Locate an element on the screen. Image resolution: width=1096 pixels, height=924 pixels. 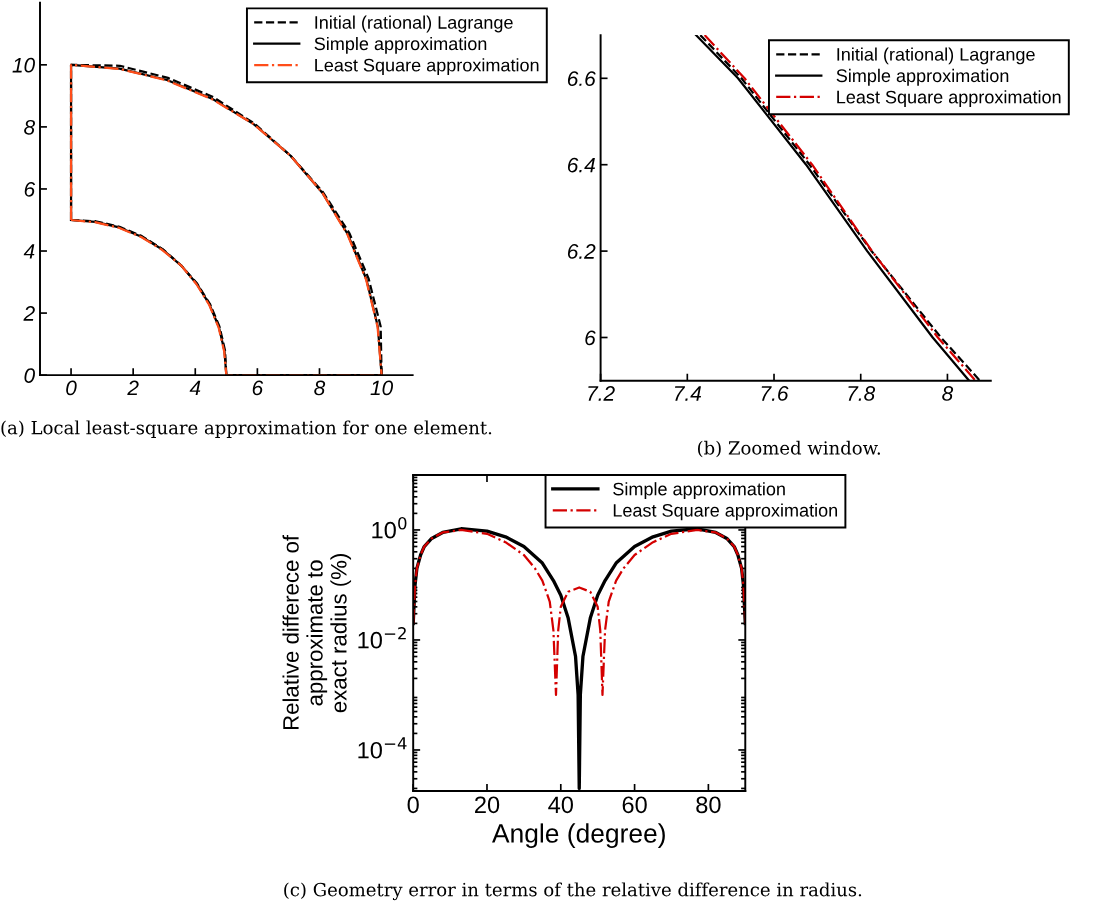
x-tick-label: 6 is located at coordinates (258, 388).